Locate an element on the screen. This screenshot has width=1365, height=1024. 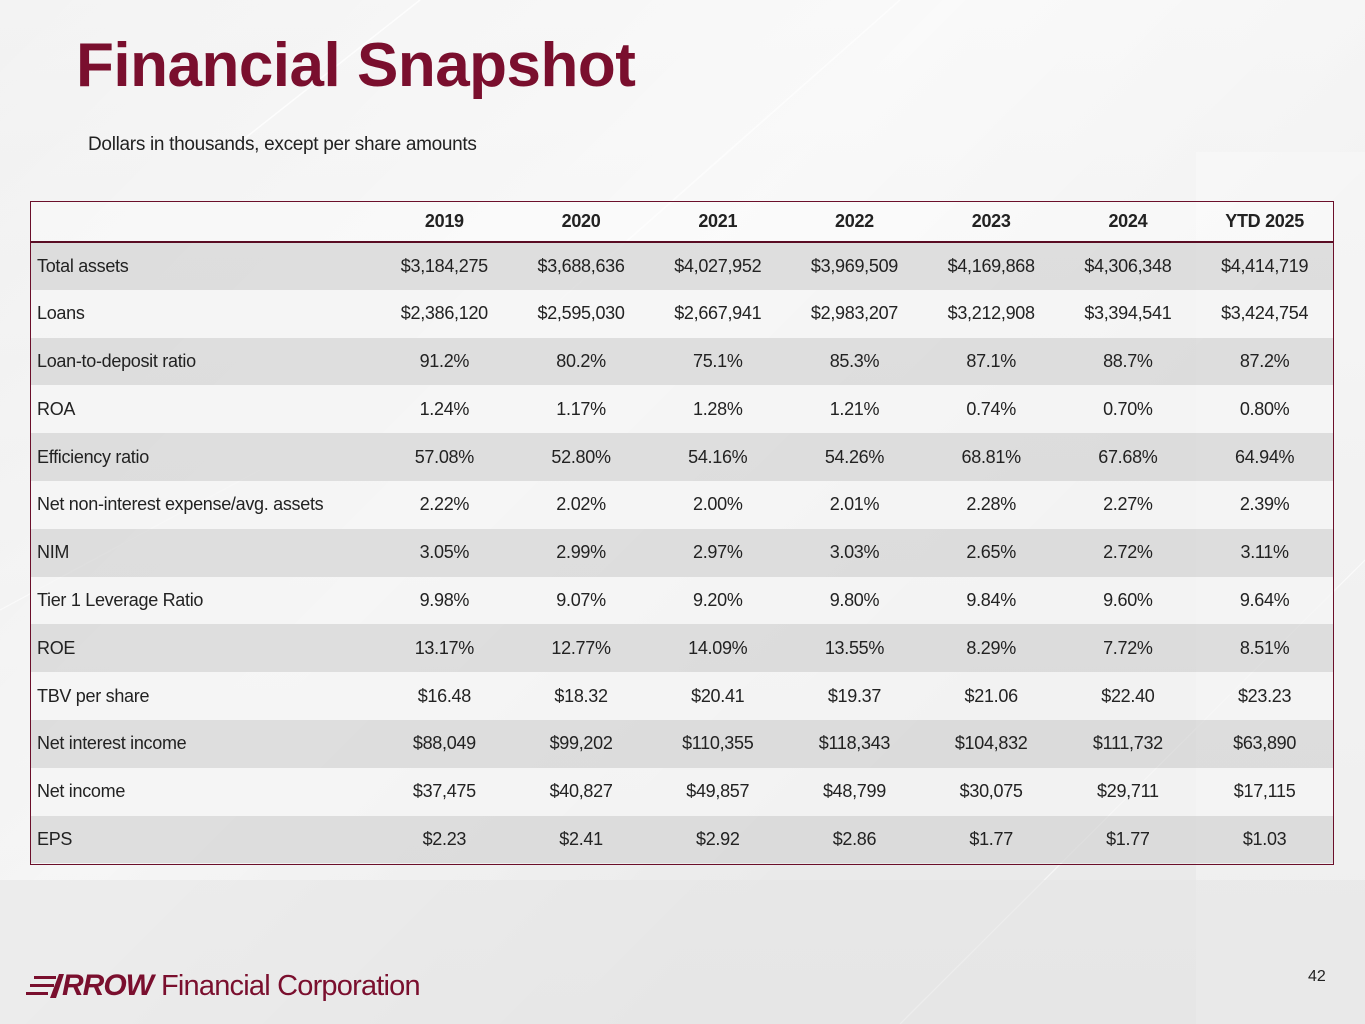
table-cell: 68.81% is located at coordinates (991, 457).